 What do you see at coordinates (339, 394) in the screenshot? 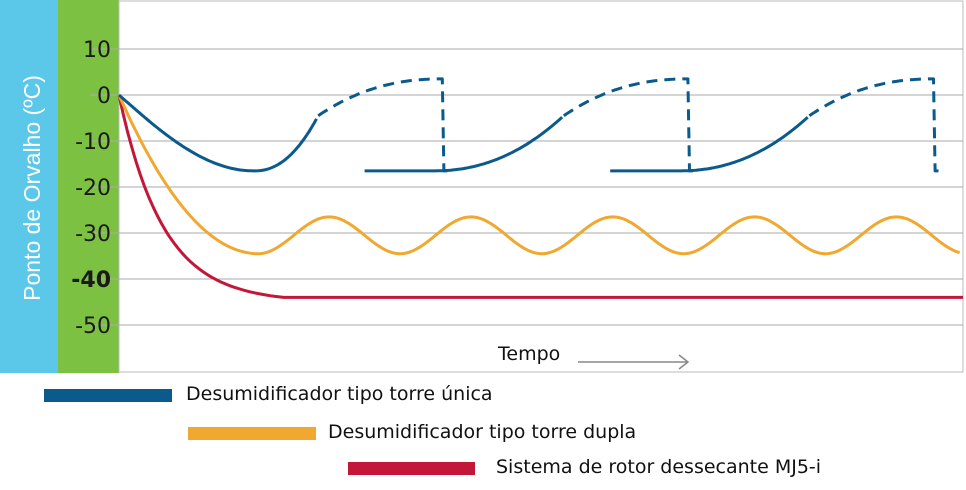
I see `legend-label: Desumidificador tipo torre única` at bounding box center [339, 394].